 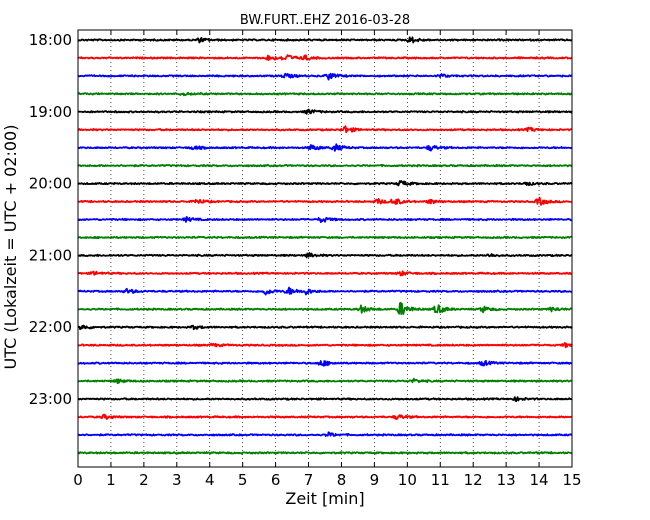 I want to click on y-tick-label: 22:00, so click(x=50, y=327).